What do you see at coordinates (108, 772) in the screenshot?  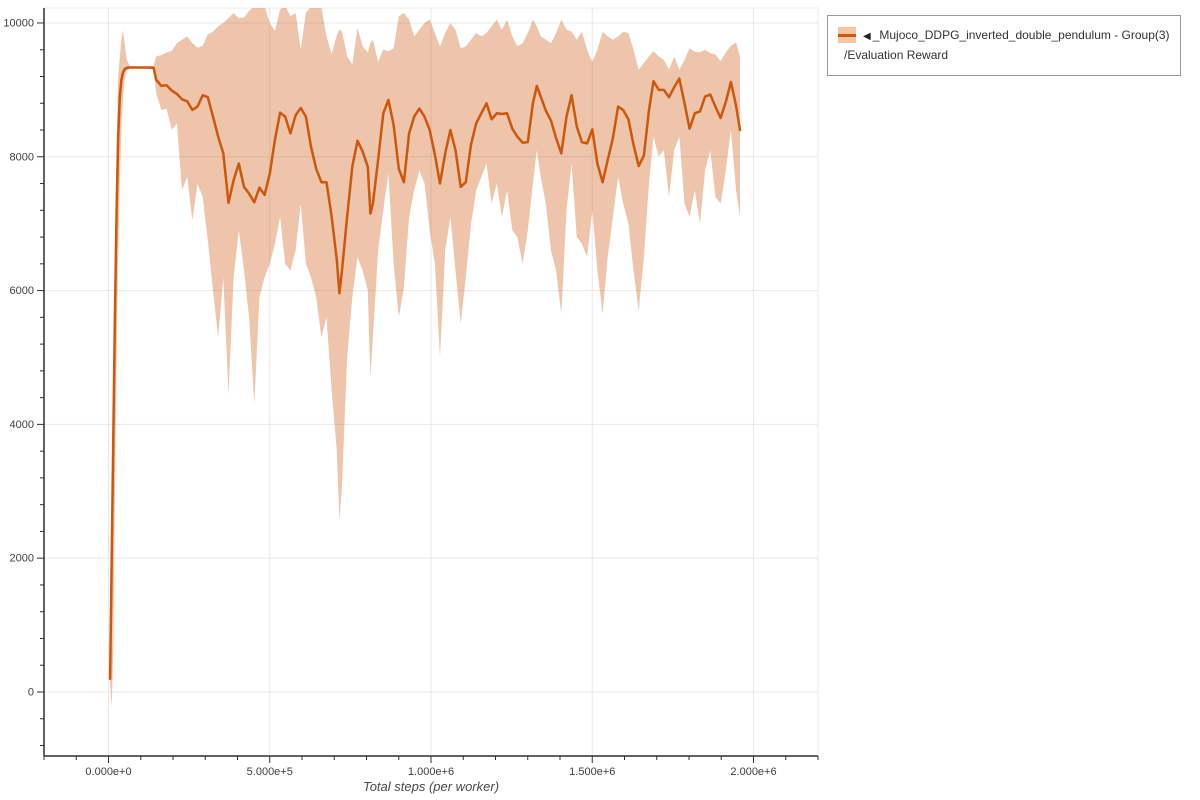 I see `x-tick-label: 0.000e+0` at bounding box center [108, 772].